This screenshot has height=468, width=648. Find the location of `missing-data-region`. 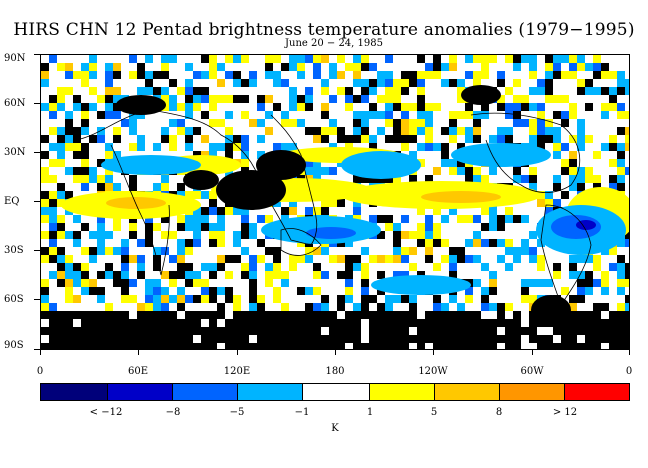

missing-data-region is located at coordinates (281, 165).